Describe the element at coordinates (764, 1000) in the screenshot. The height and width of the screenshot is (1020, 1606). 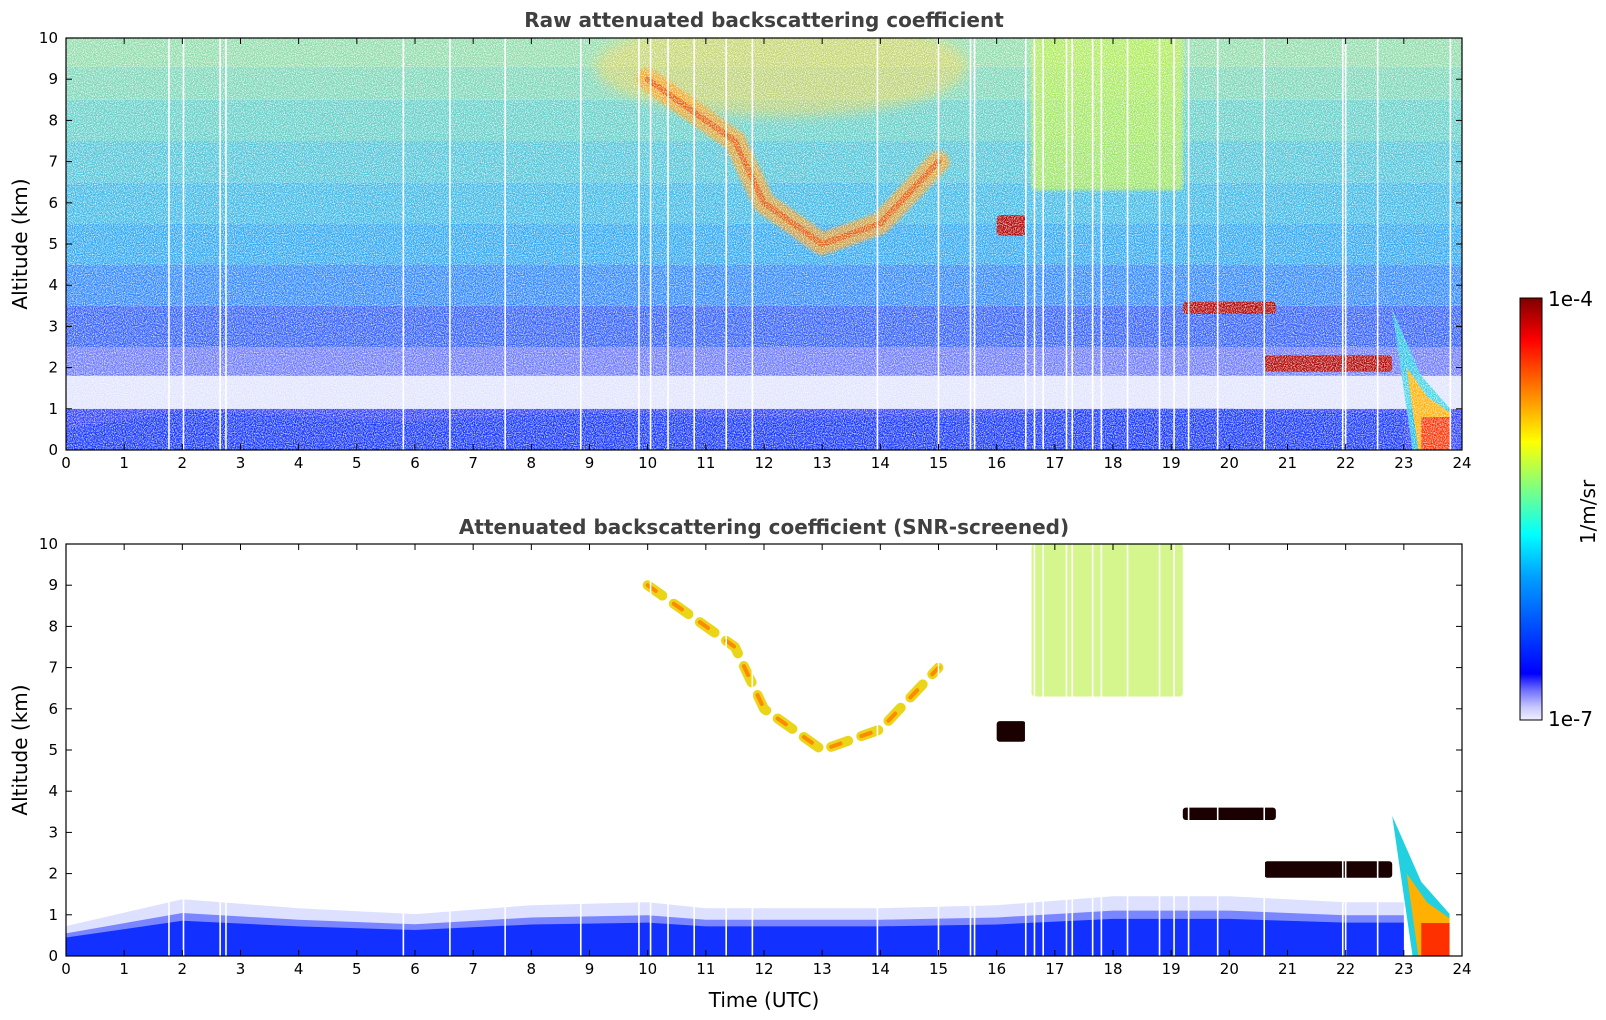
I see `panel2-xlabel: Time (UTC)` at that location.